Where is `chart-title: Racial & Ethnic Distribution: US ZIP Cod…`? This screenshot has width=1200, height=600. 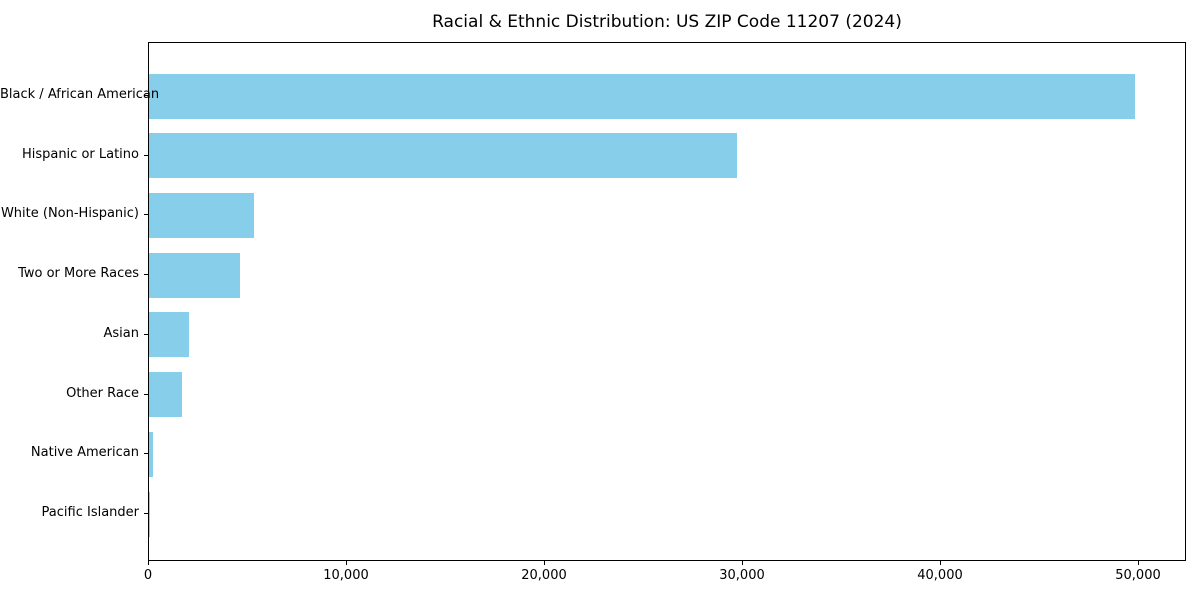
chart-title: Racial & Ethnic Distribution: US ZIP Cod… is located at coordinates (667, 22).